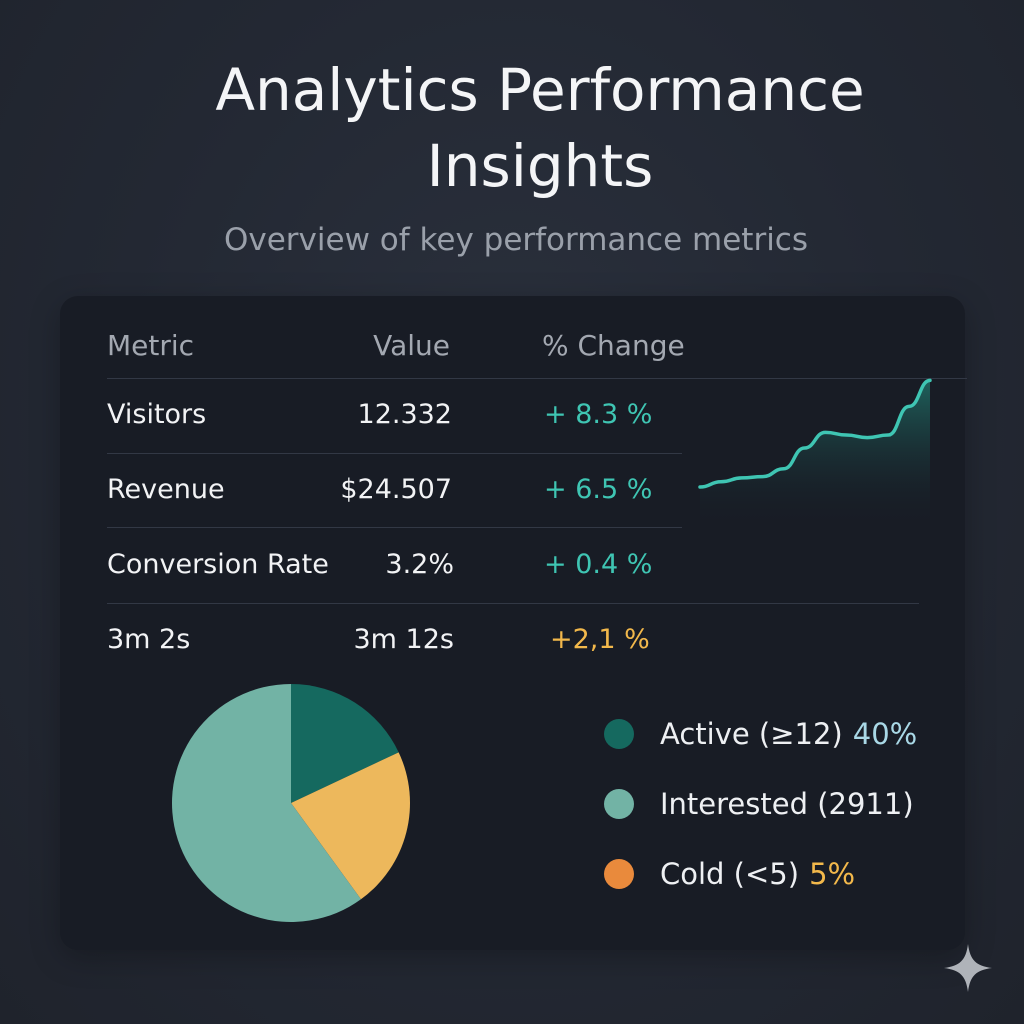 Image resolution: width=1024 pixels, height=1024 pixels. I want to click on column-header-metric: Metric, so click(151, 345).